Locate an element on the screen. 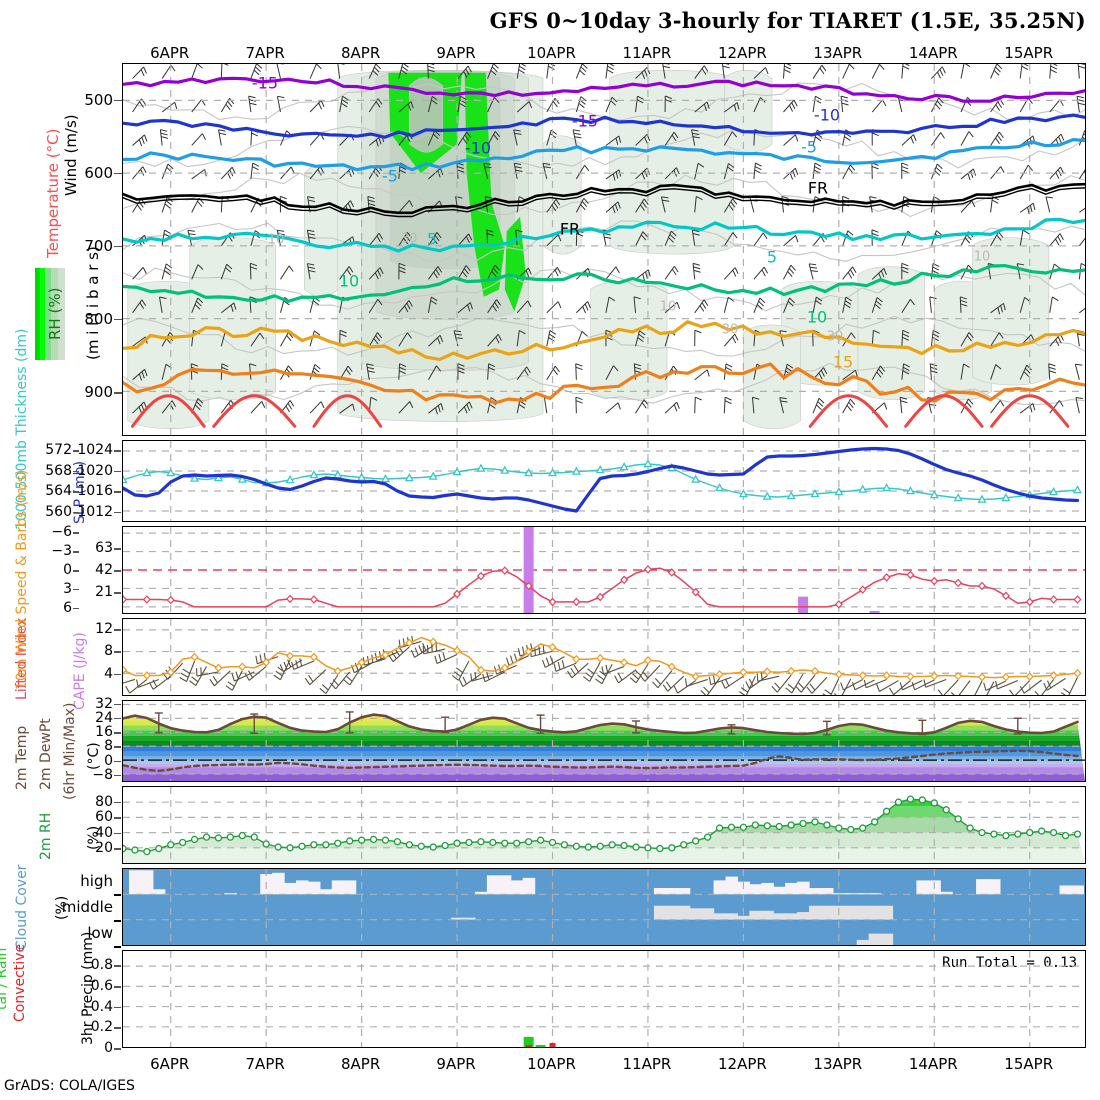 This screenshot has height=1100, width=1100. li-tick--3: −3 is located at coordinates (61, 551).